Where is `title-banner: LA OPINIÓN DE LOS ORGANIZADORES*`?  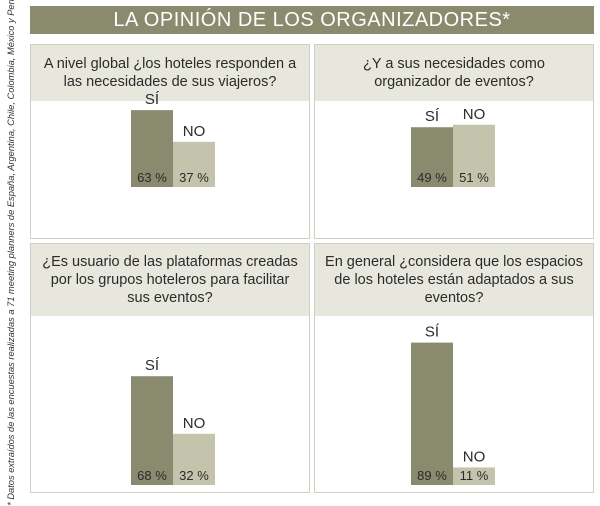
title-banner: LA OPINIÓN DE LOS ORGANIZADORES* is located at coordinates (312, 20).